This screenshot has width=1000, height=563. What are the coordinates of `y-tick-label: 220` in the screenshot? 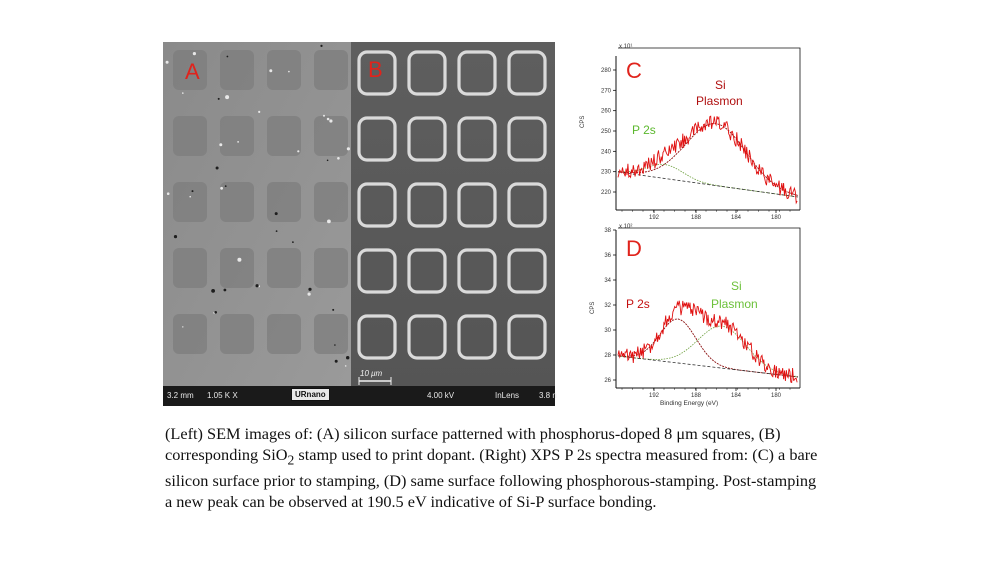 It's located at (606, 193).